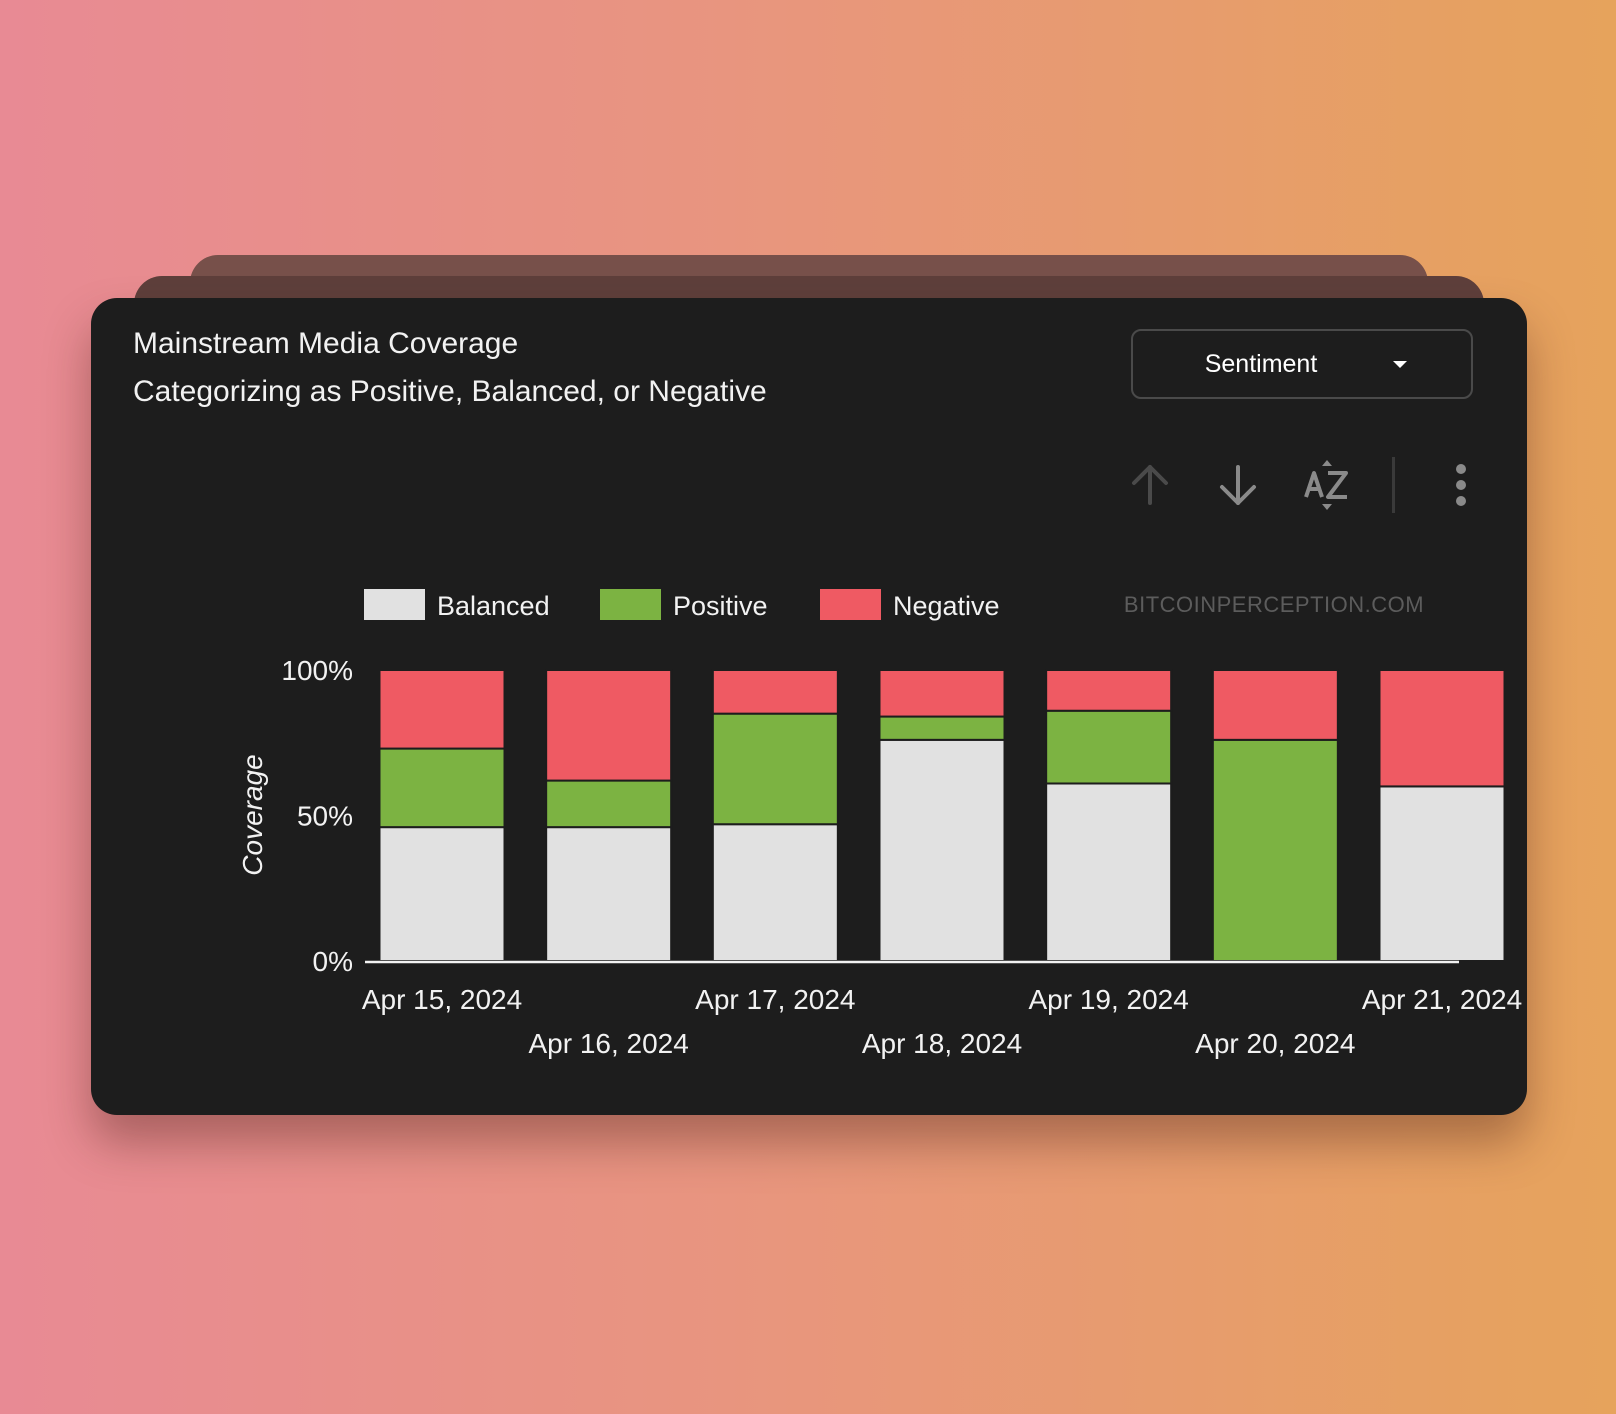  Describe the element at coordinates (1275, 1043) in the screenshot. I see `x-tick-label: Apr 20, 2024` at that location.